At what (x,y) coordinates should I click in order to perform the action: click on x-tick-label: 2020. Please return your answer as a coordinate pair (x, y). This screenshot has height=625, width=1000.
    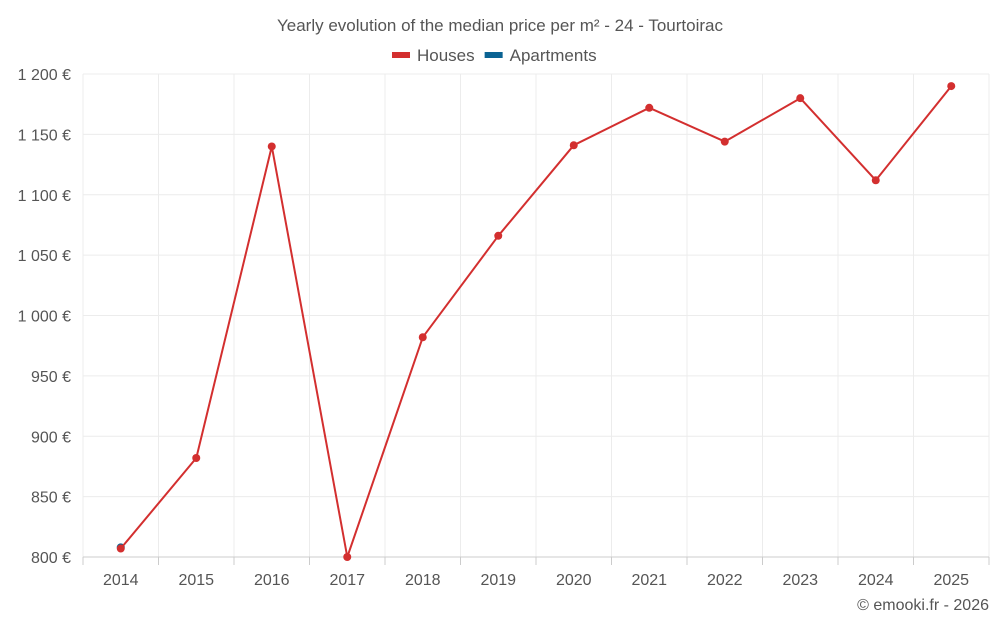
    Looking at the image, I should click on (574, 580).